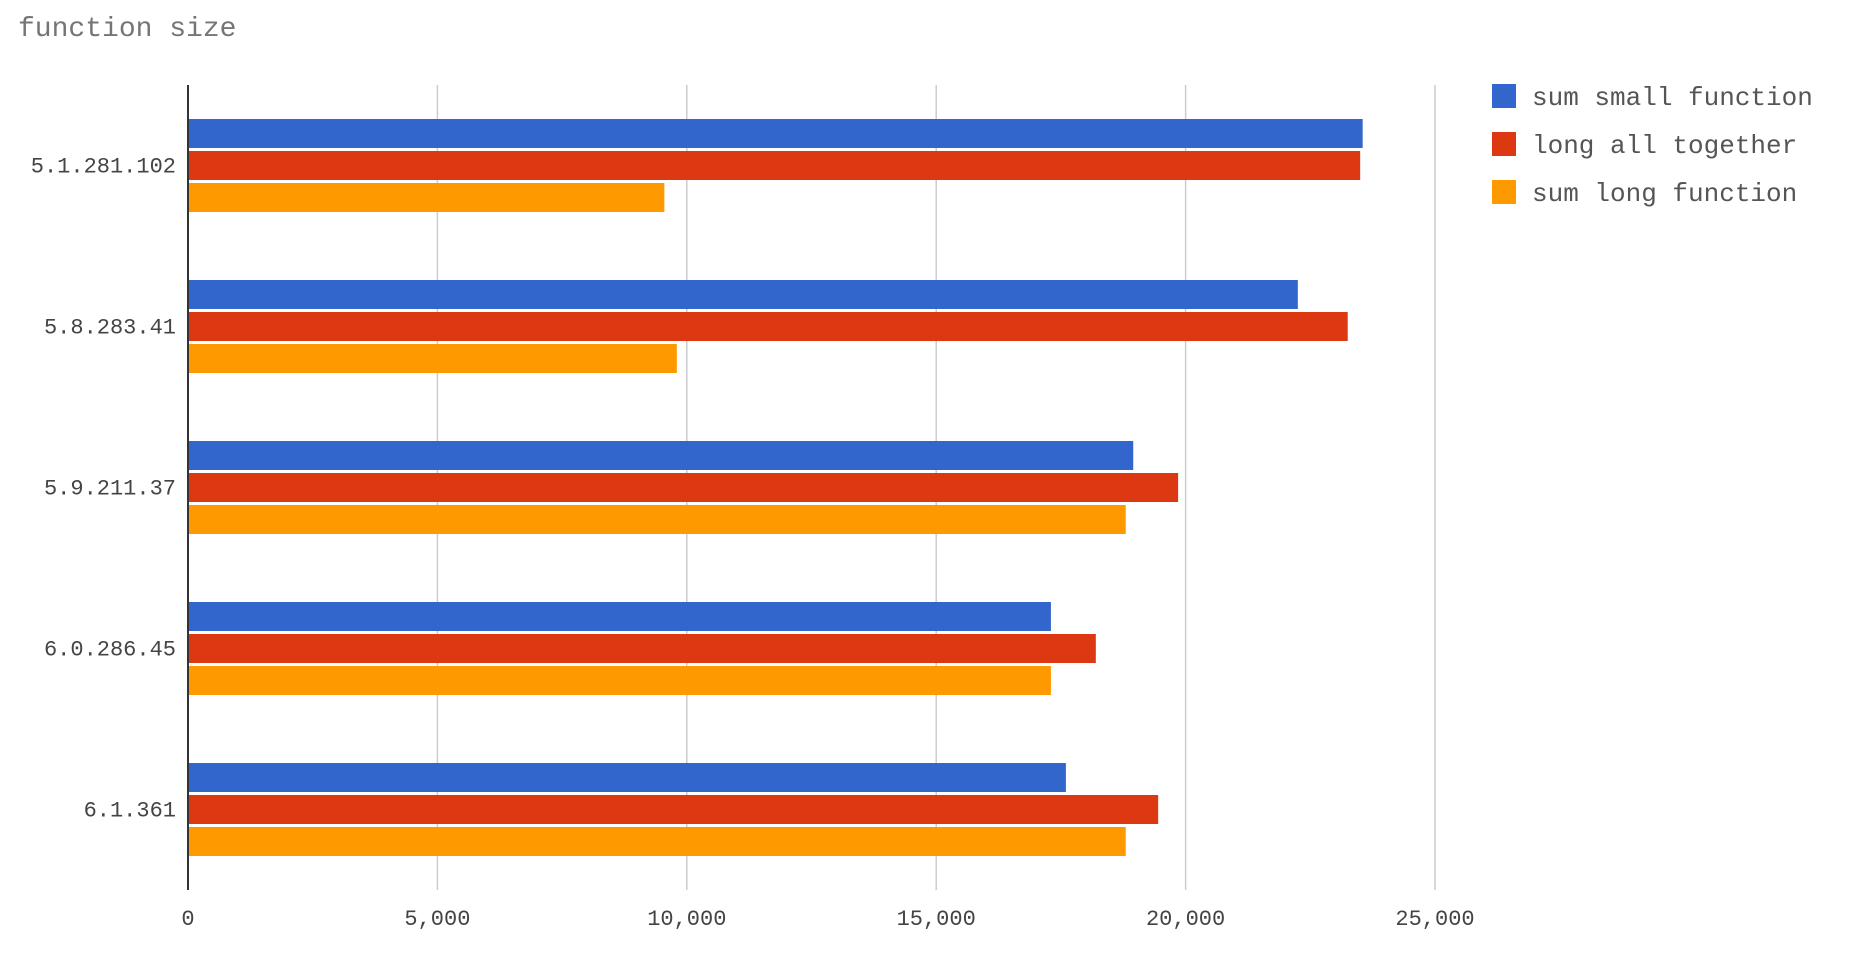 The width and height of the screenshot is (1862, 962). What do you see at coordinates (110, 328) in the screenshot?
I see `y-tick-label: 5.8.283.41` at bounding box center [110, 328].